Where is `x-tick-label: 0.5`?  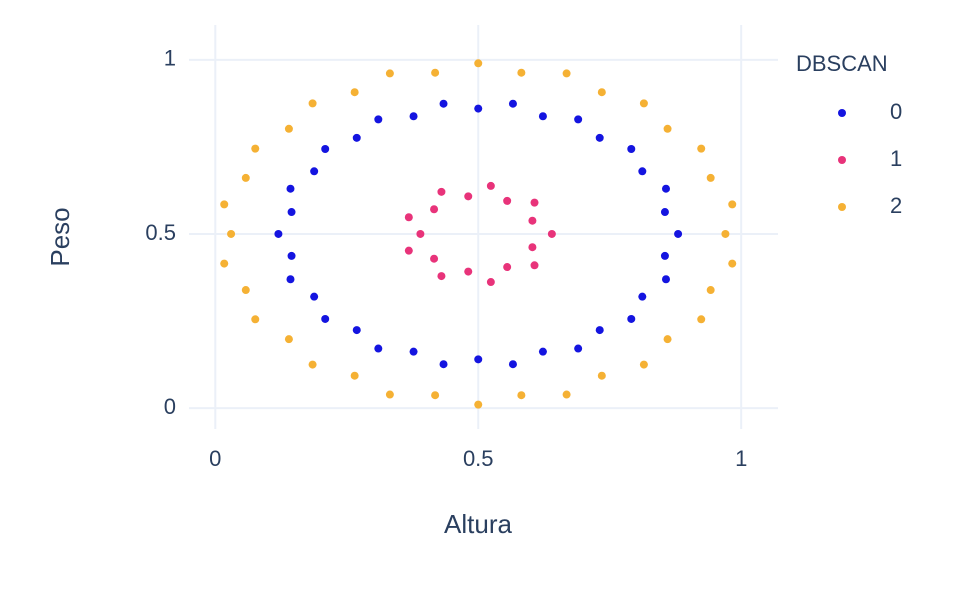 x-tick-label: 0.5 is located at coordinates (478, 458).